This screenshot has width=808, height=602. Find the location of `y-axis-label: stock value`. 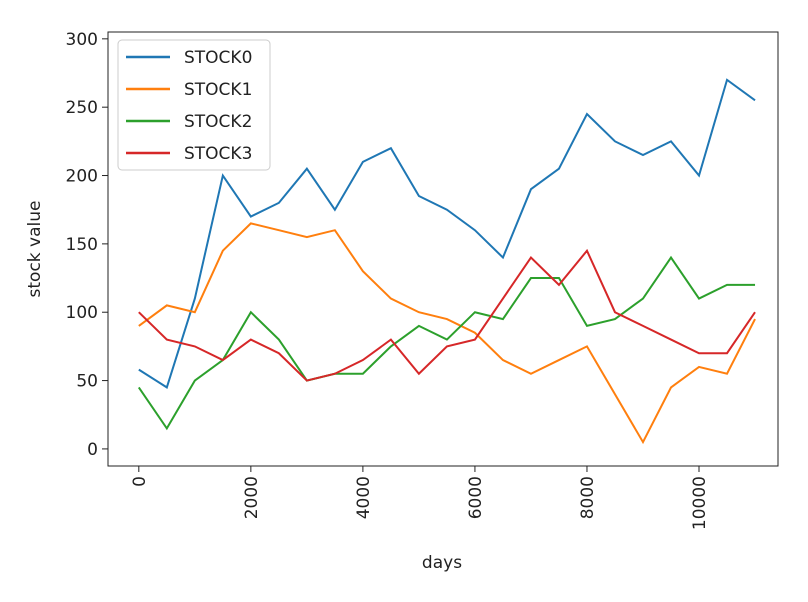

y-axis-label: stock value is located at coordinates (35, 249).